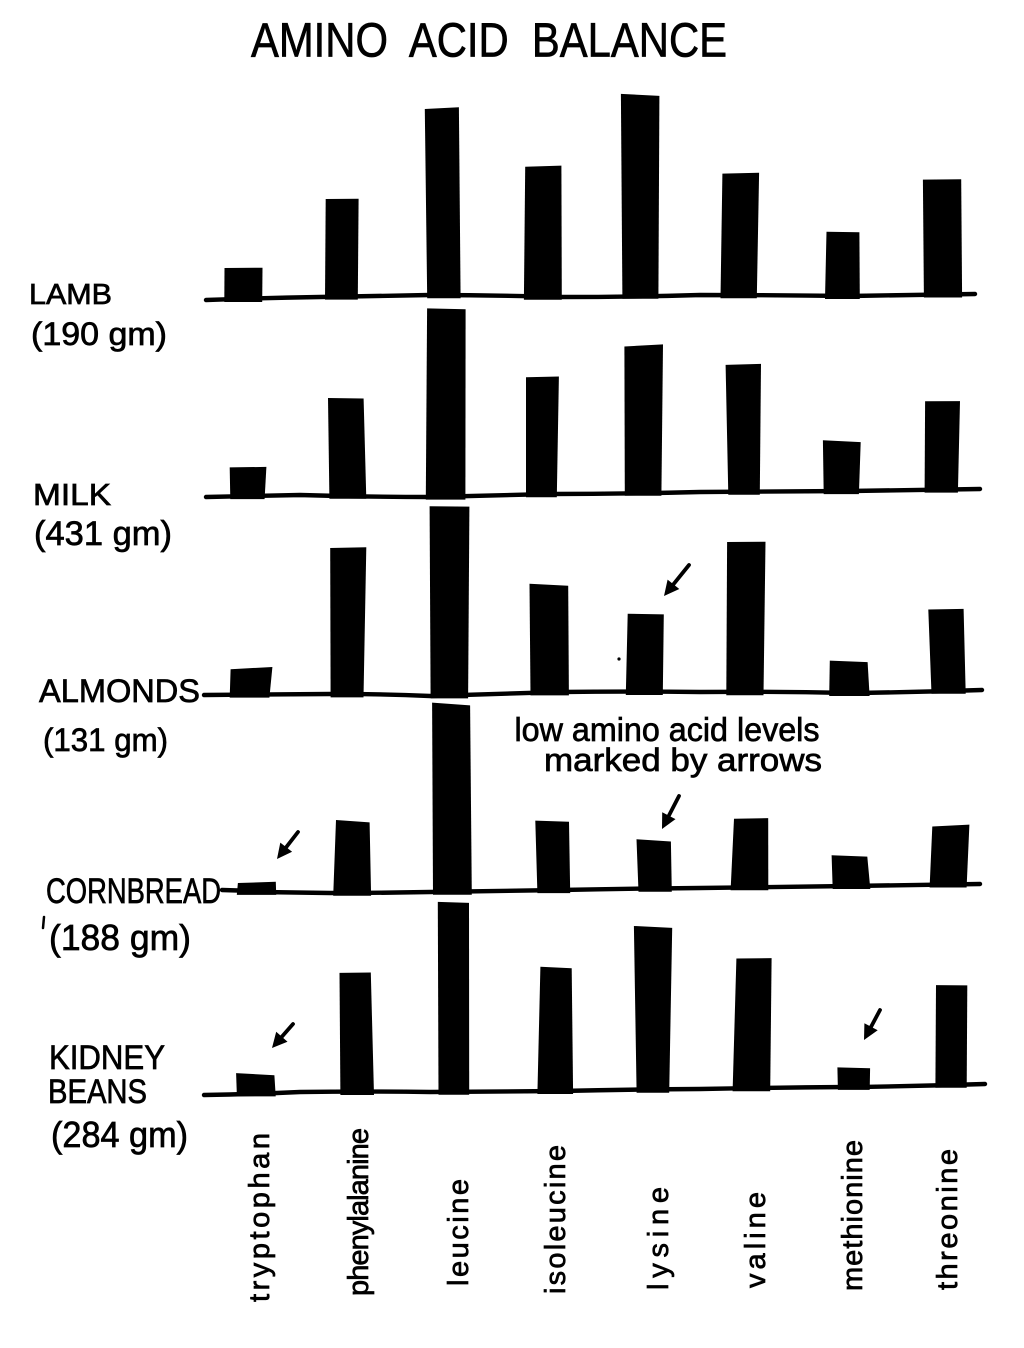 The width and height of the screenshot is (1024, 1348). What do you see at coordinates (99, 334) in the screenshot?
I see `svg-text: (190 gm)` at bounding box center [99, 334].